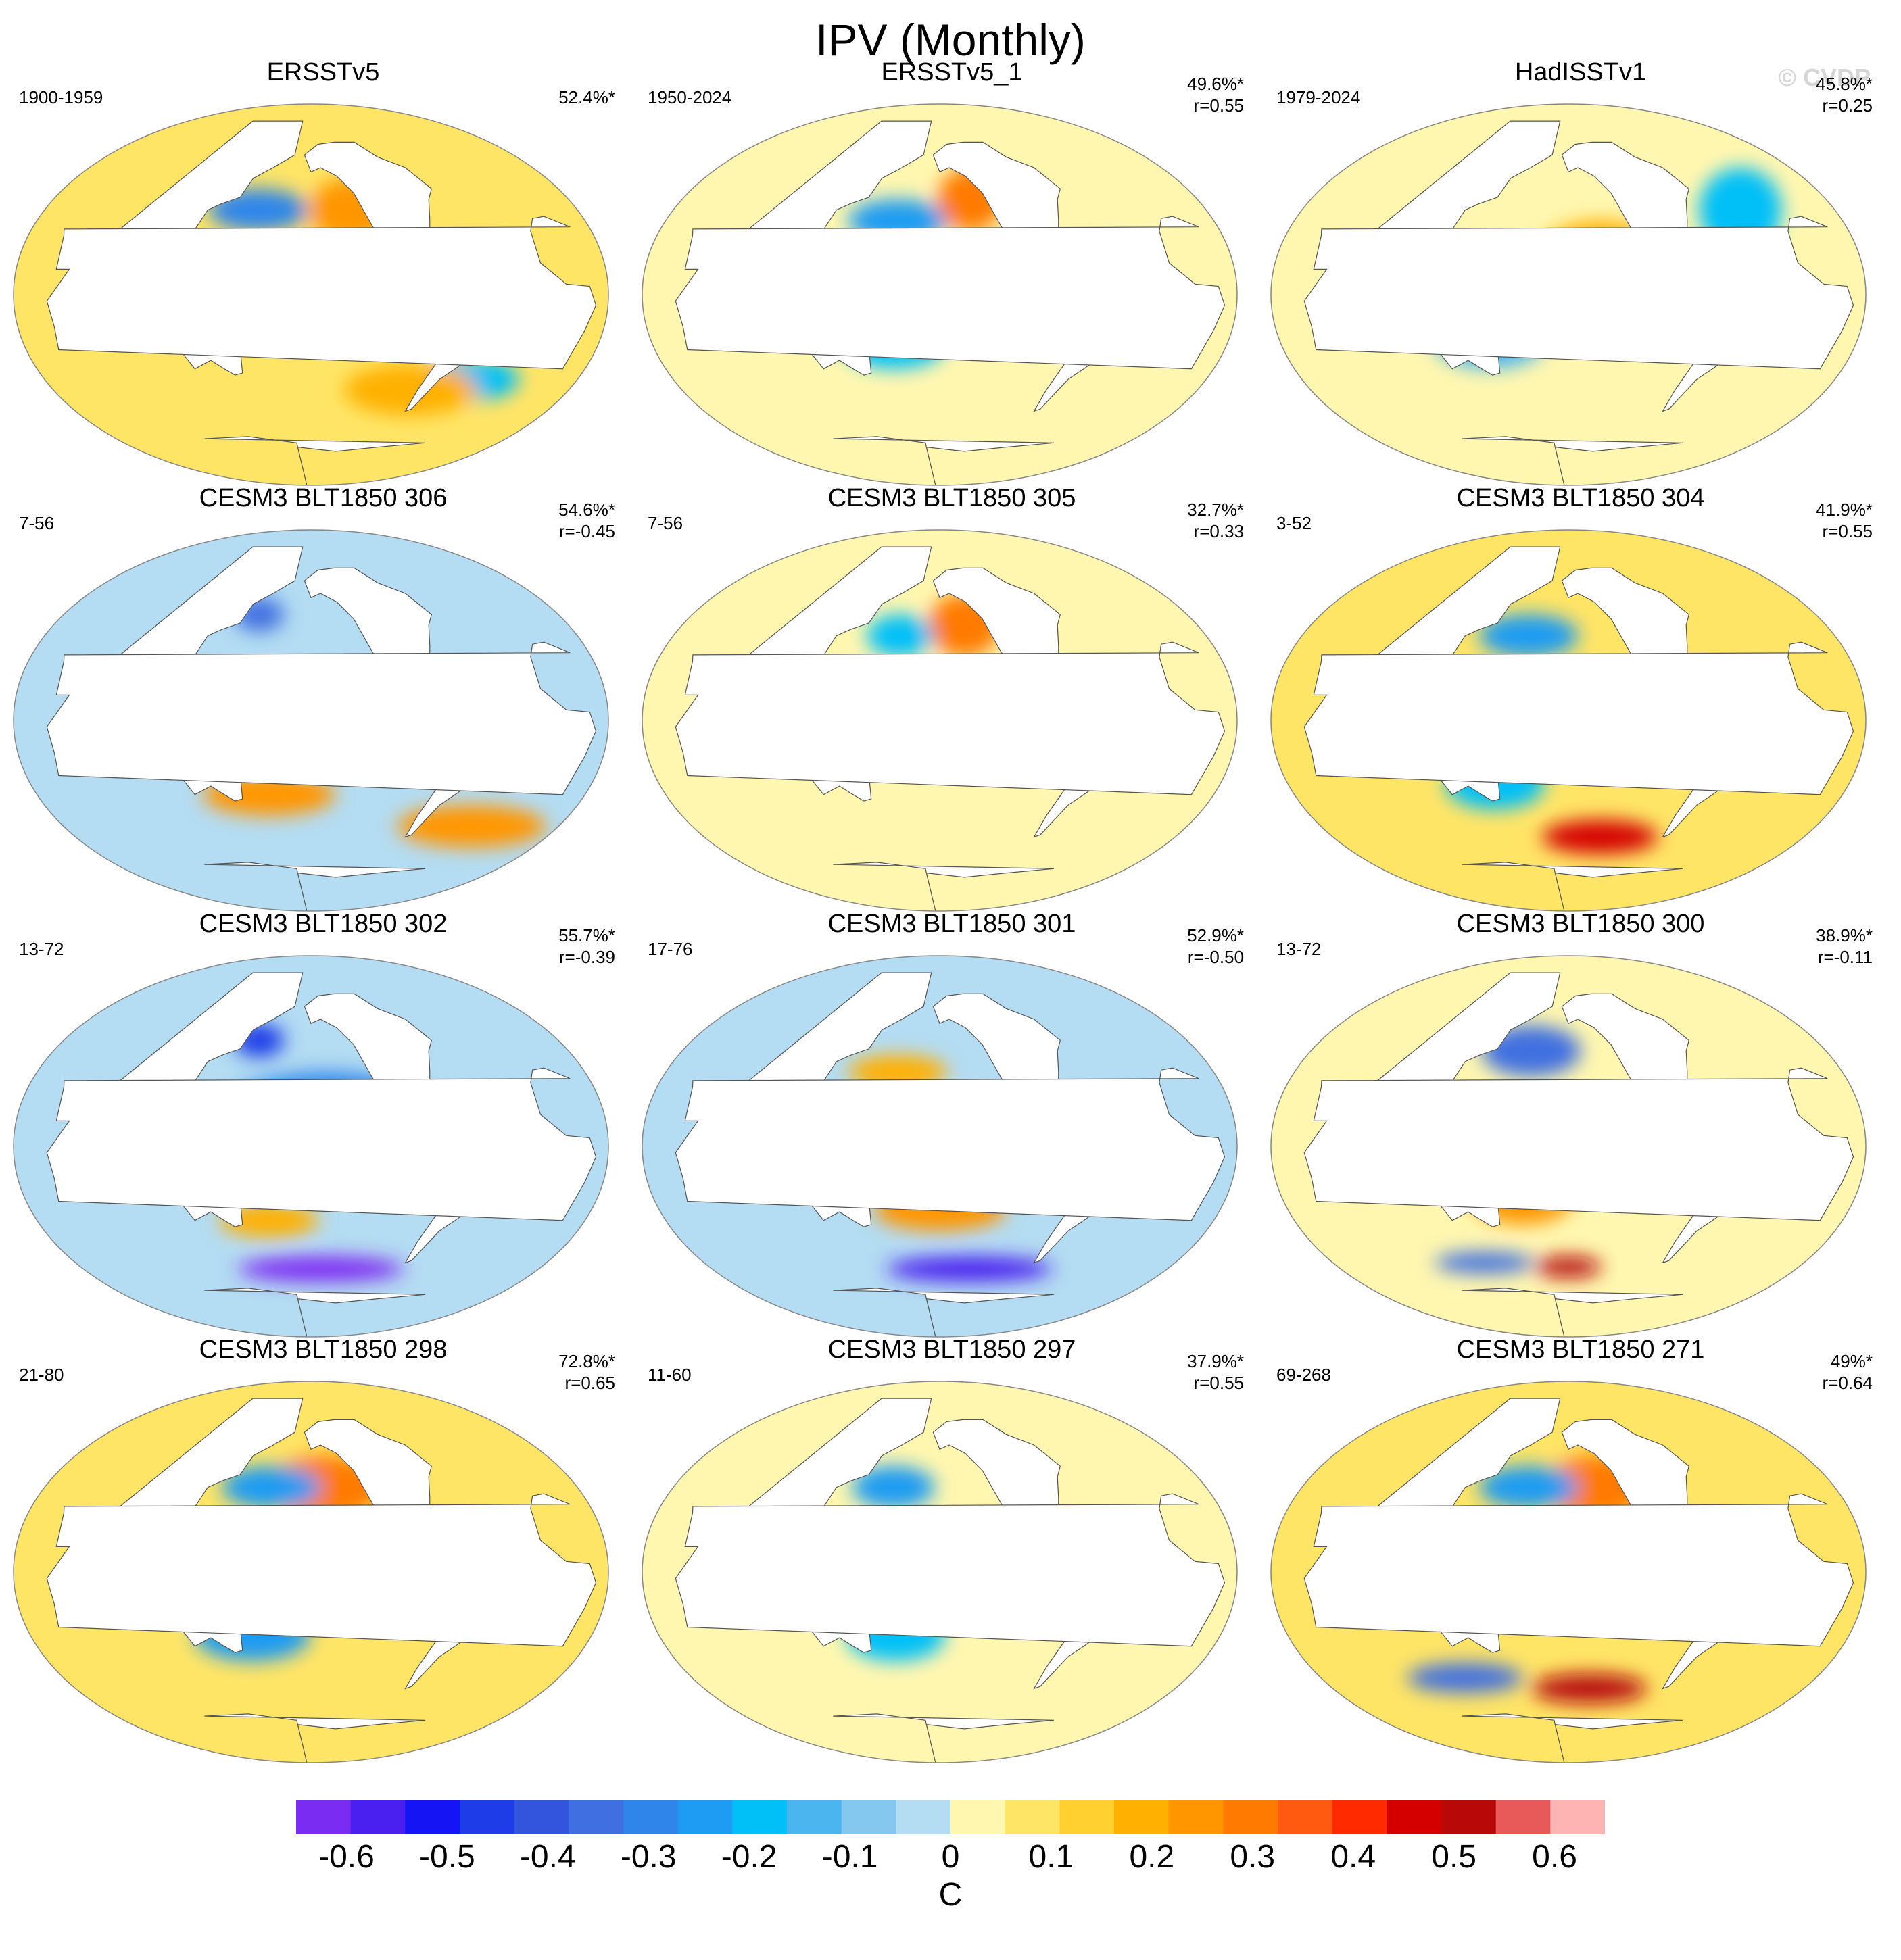 Image resolution: width=1901 pixels, height=1960 pixels. I want to click on panel-pattern-correlation: r=-0.11, so click(1845, 957).